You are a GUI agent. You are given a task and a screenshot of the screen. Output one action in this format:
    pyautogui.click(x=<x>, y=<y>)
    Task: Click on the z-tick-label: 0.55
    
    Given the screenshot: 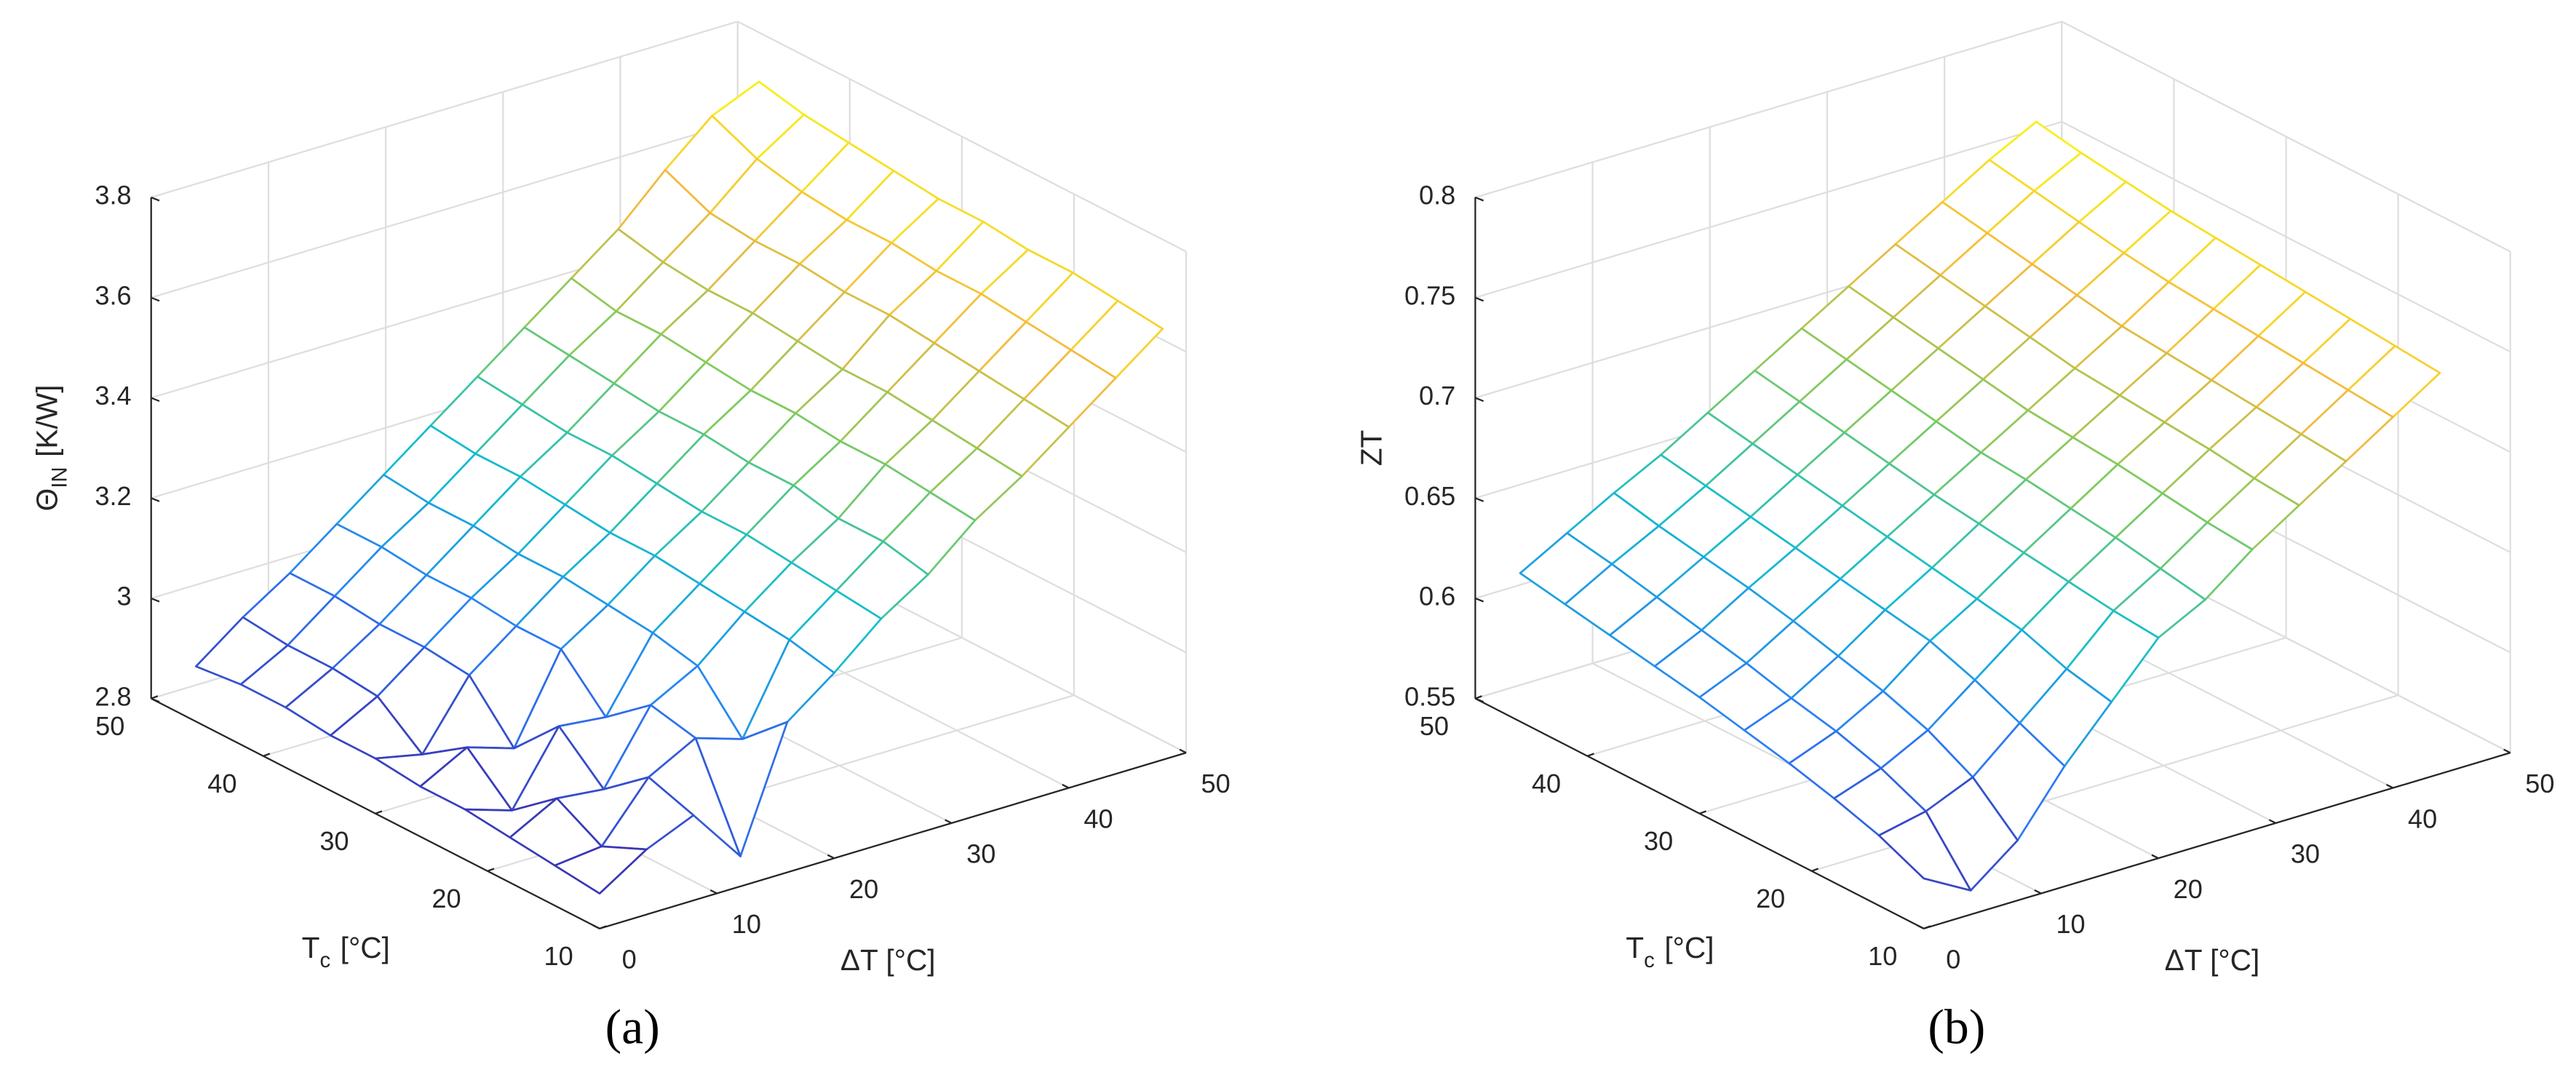 What is the action you would take?
    pyautogui.click(x=1429, y=696)
    